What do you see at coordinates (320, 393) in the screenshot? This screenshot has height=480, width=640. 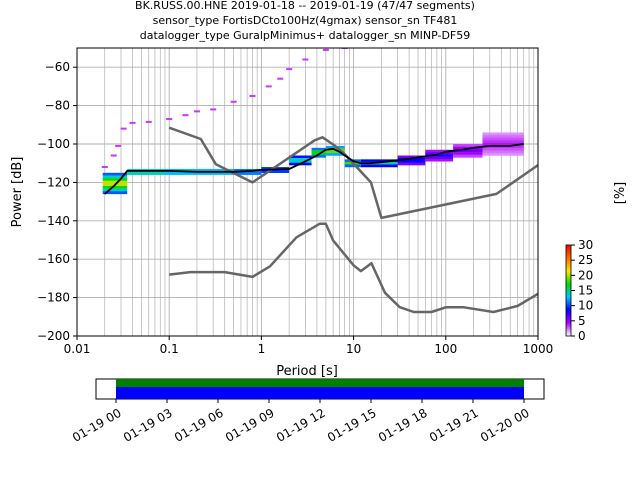 I see `timeline-data-bar` at bounding box center [320, 393].